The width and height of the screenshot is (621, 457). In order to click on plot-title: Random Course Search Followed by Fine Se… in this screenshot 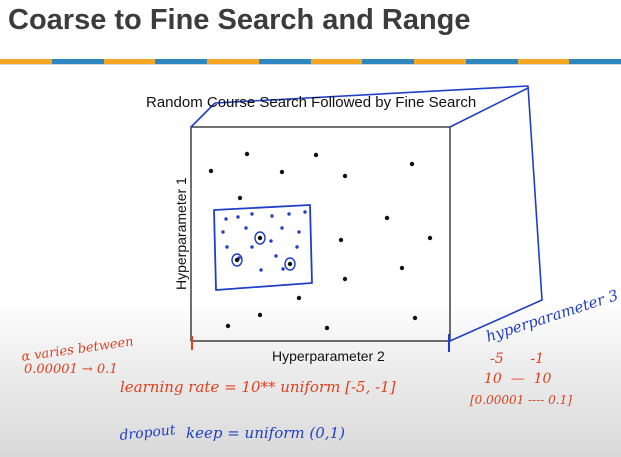, I will do `click(311, 102)`.